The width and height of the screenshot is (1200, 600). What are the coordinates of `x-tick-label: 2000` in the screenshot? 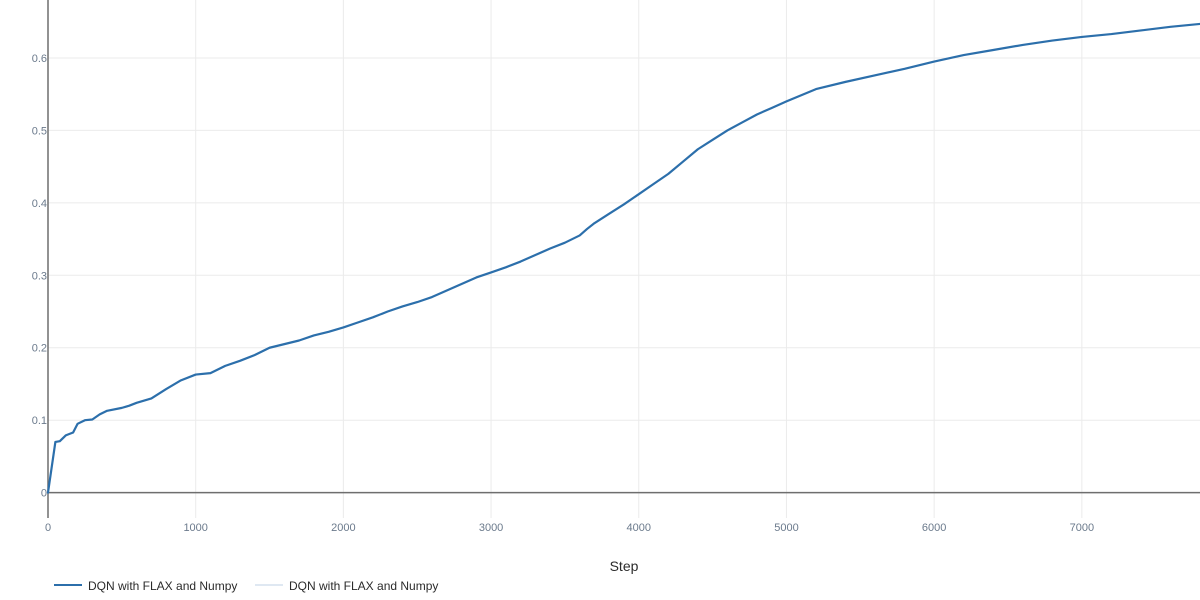 It's located at (343, 528).